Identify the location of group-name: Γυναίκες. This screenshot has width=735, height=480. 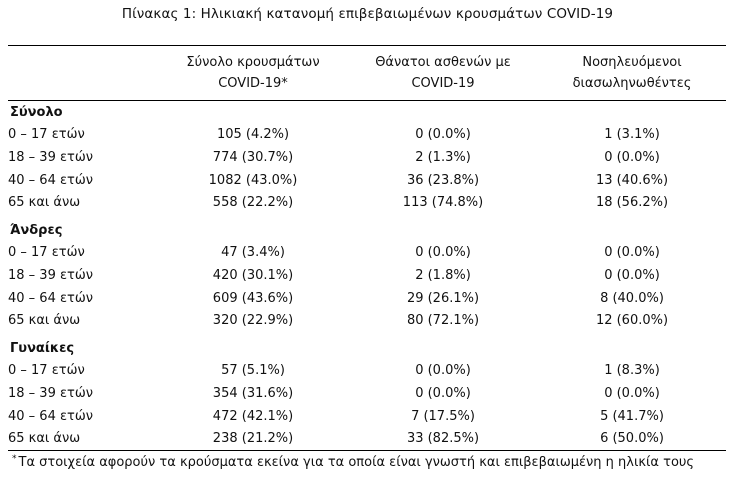
(42, 348).